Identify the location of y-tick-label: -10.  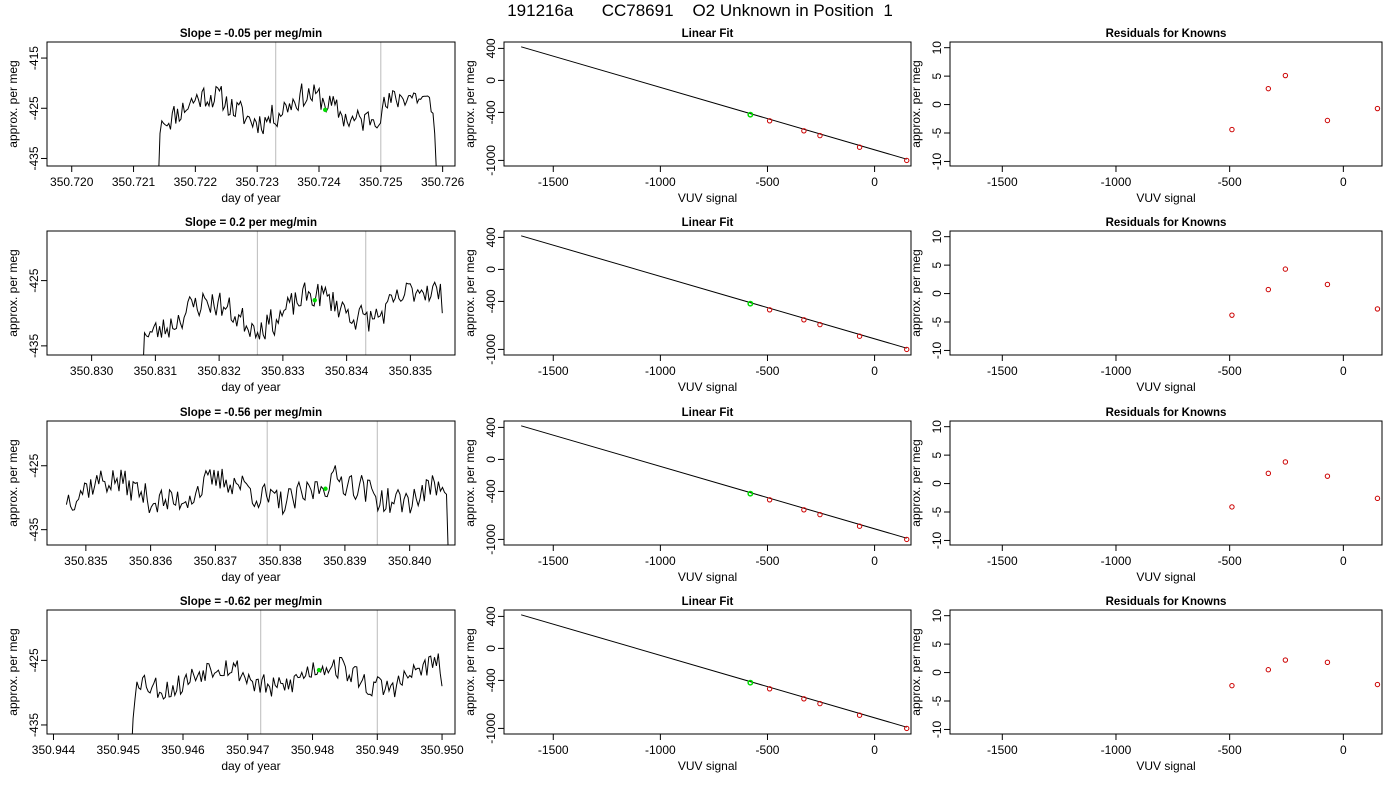
(937, 729).